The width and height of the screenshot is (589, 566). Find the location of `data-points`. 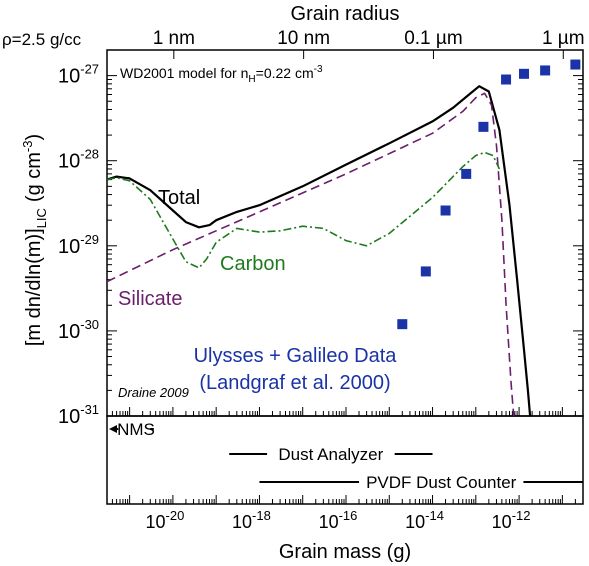

data-points is located at coordinates (489, 194).